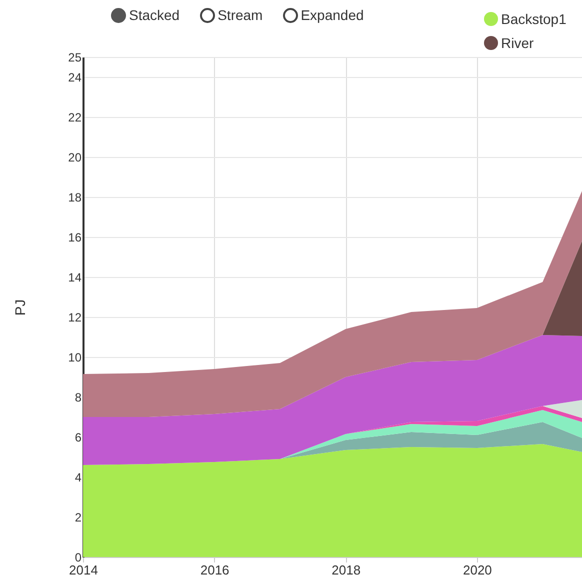 The image size is (582, 582). Describe the element at coordinates (78, 517) in the screenshot. I see `y-tick-label: 2` at that location.